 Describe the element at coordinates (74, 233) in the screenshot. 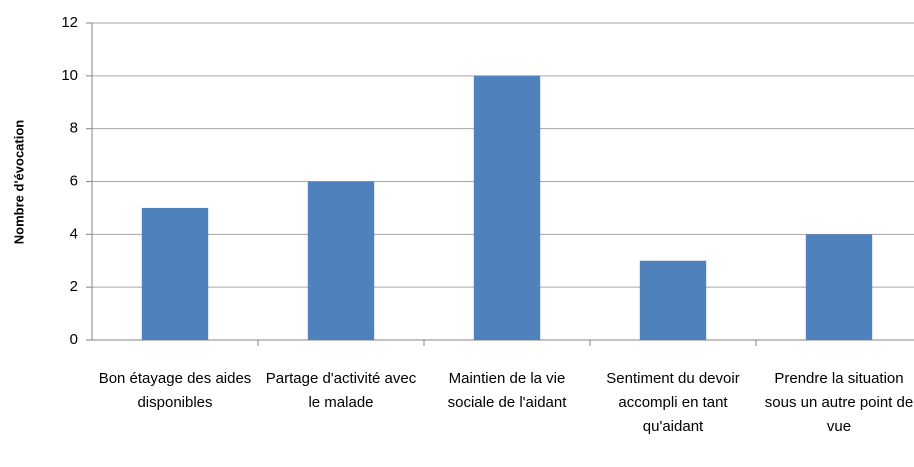

I see `y-tick-label: 4` at that location.